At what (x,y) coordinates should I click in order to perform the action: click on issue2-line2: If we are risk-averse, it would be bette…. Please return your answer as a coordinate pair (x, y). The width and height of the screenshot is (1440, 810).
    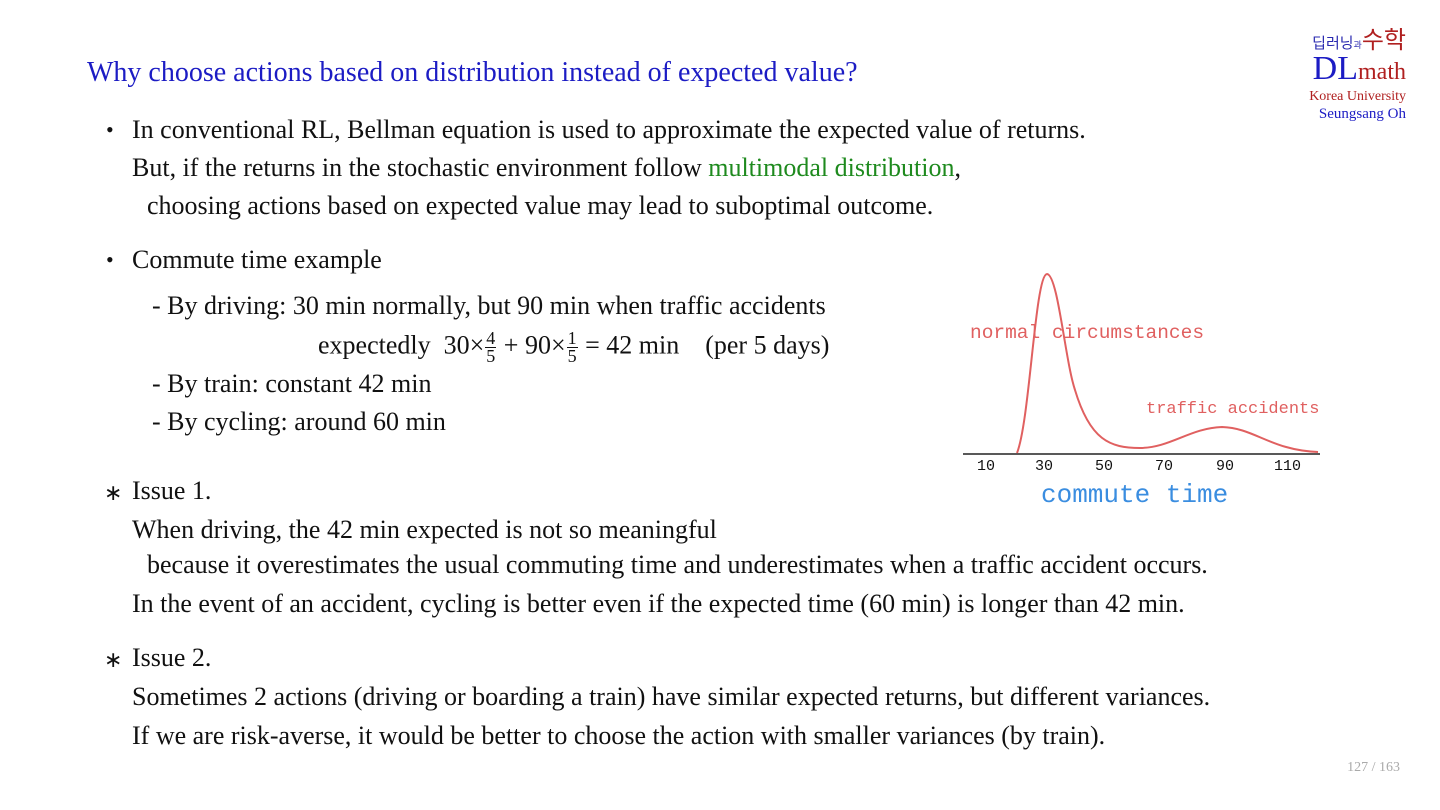
    Looking at the image, I should click on (619, 735).